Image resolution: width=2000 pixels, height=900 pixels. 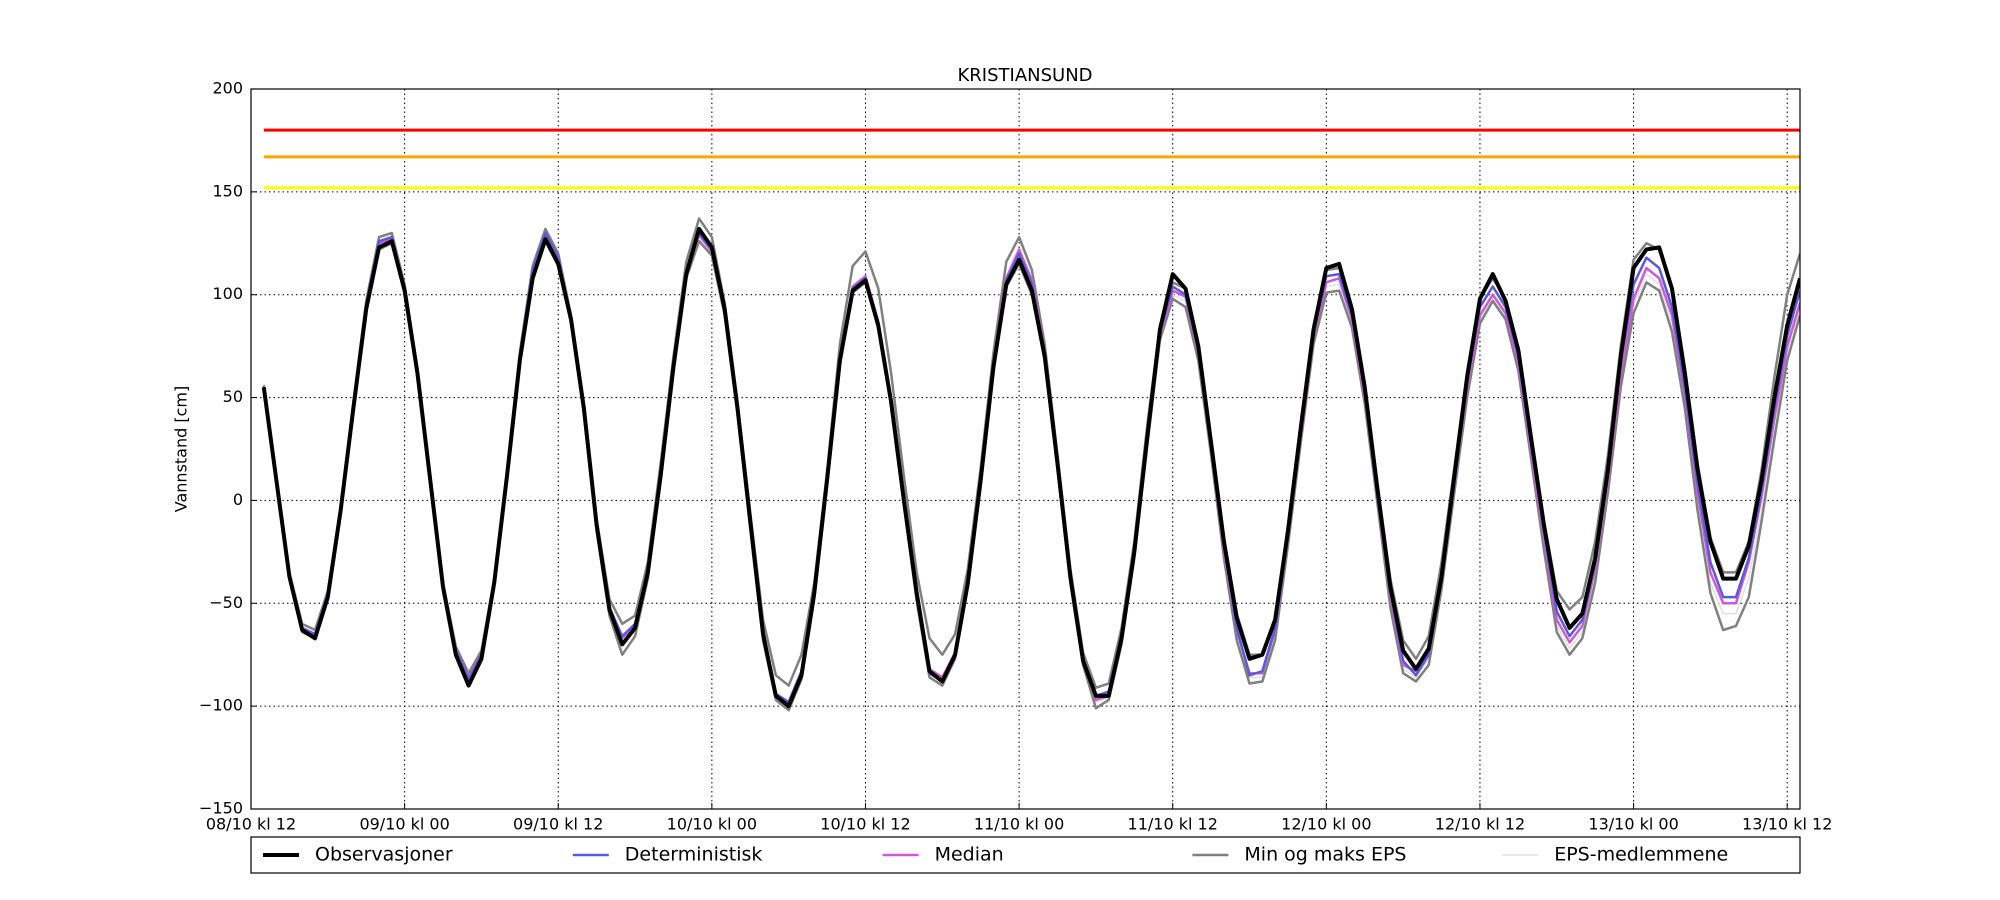 I want to click on x-tick-label: 10/10 kl 00, so click(x=712, y=824).